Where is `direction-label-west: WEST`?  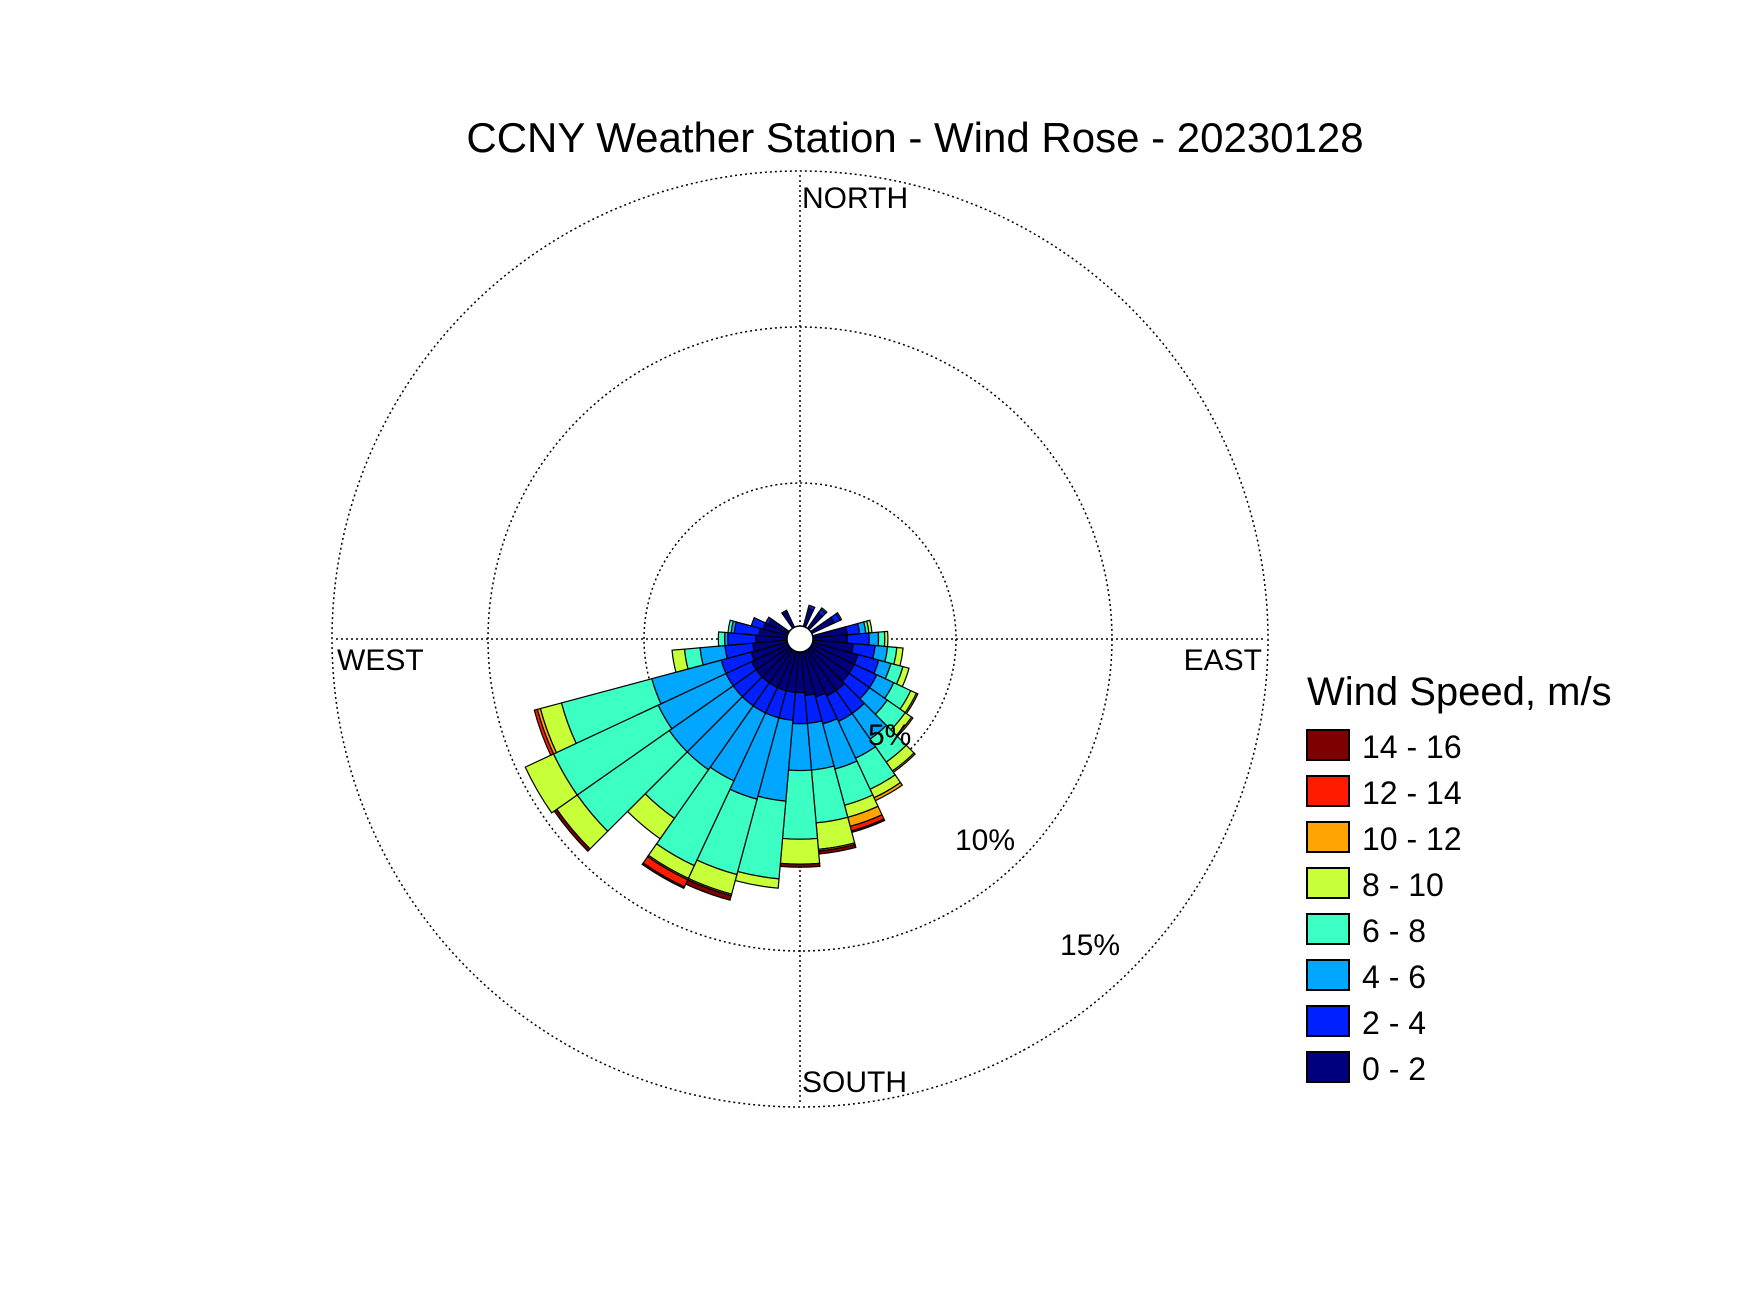
direction-label-west: WEST is located at coordinates (380, 660).